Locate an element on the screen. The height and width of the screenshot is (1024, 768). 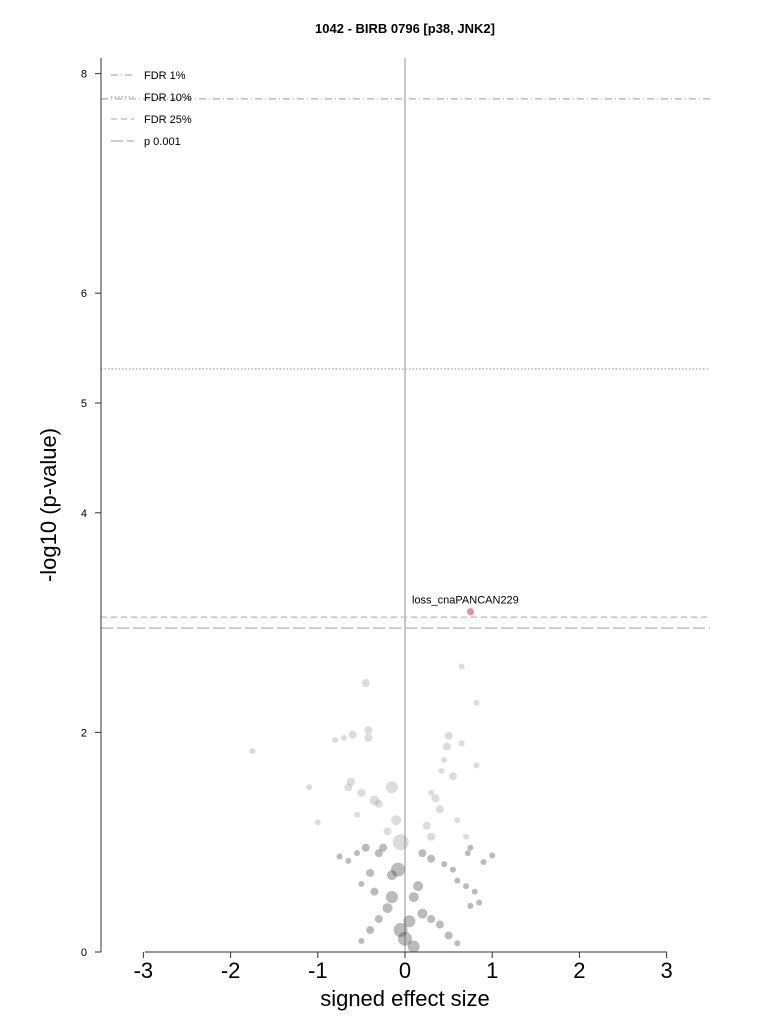
y-ticks: 0 2 4 5 6 8 is located at coordinates (91, 514).